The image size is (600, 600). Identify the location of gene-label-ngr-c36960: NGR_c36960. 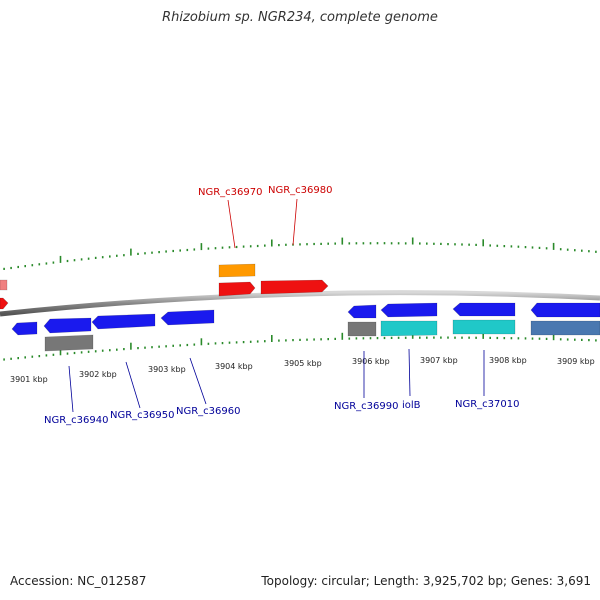
(208, 411).